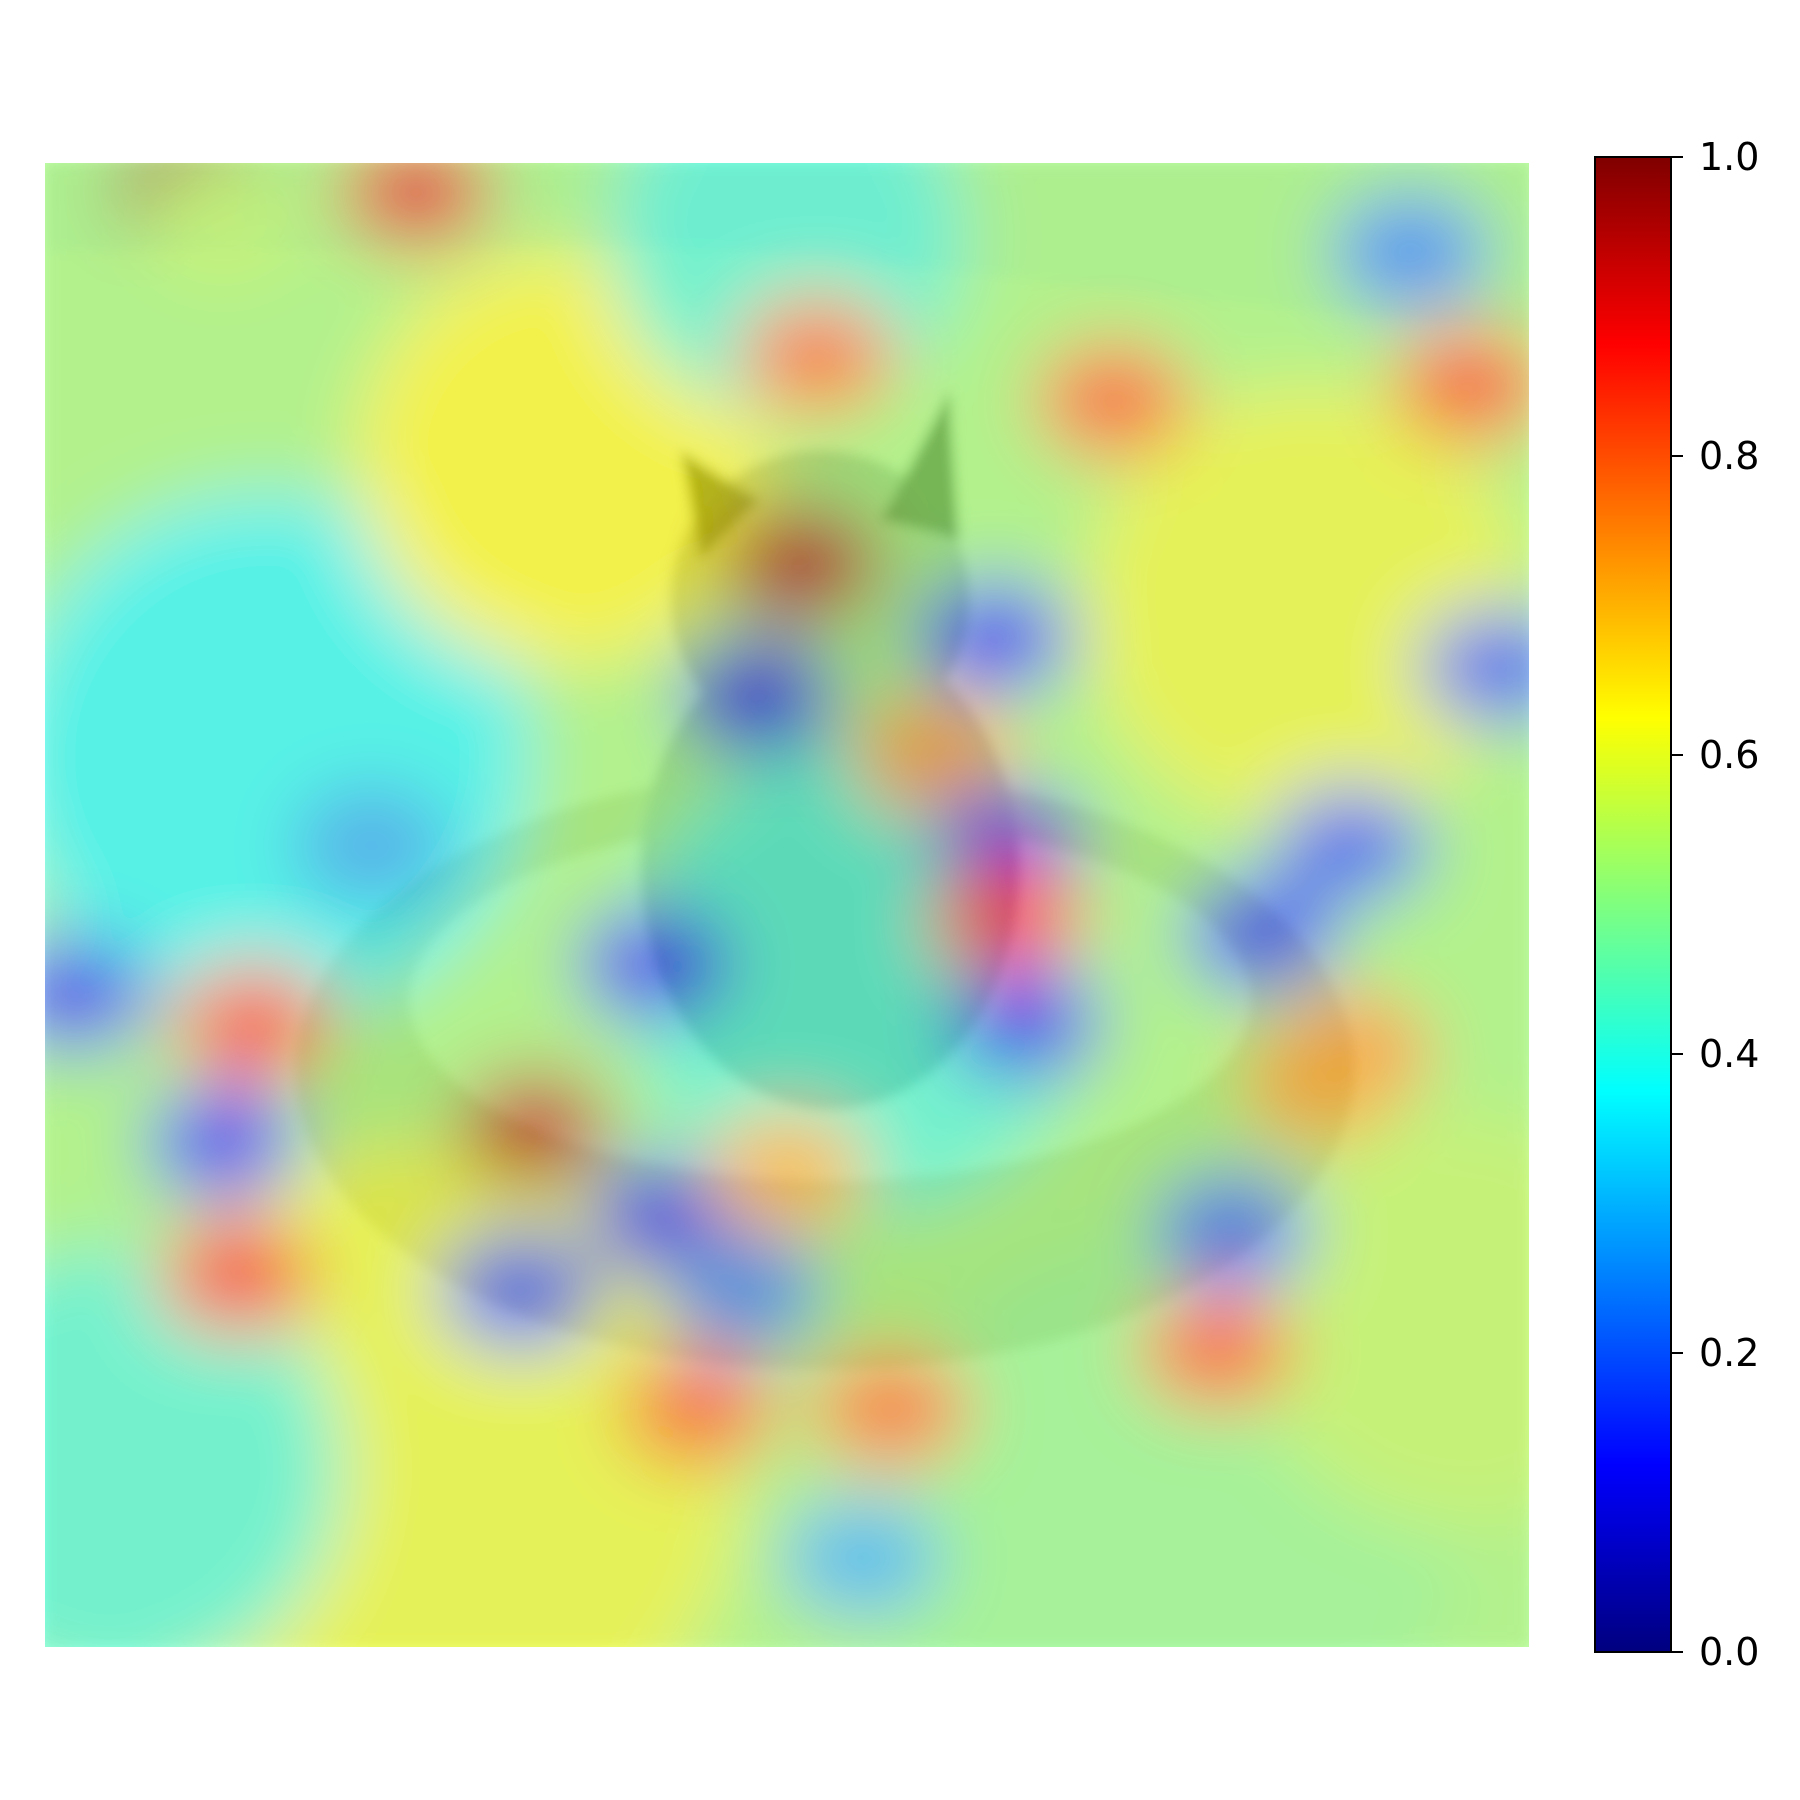 This screenshot has height=1800, width=1800. Describe the element at coordinates (1729, 1054) in the screenshot. I see `colorbar-tick-label: 0.4` at that location.